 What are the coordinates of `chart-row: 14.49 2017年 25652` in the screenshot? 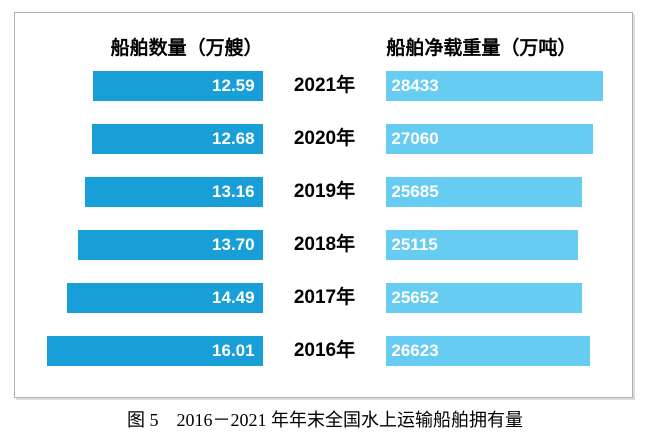 It's located at (323, 298).